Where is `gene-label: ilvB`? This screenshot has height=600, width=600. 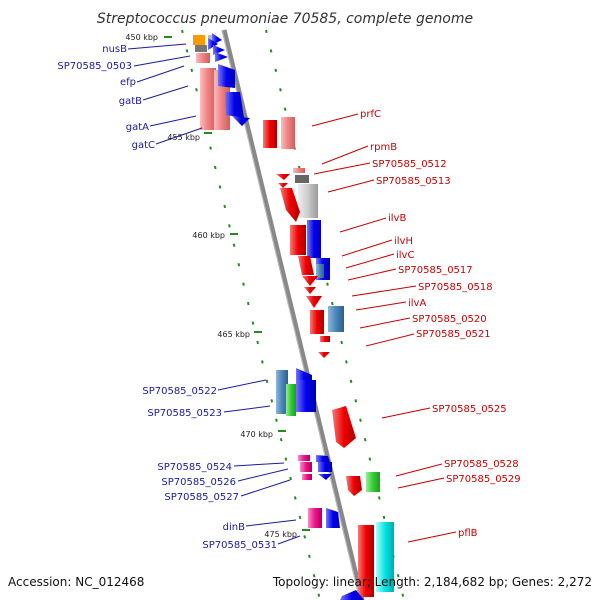 gene-label: ilvB is located at coordinates (397, 218).